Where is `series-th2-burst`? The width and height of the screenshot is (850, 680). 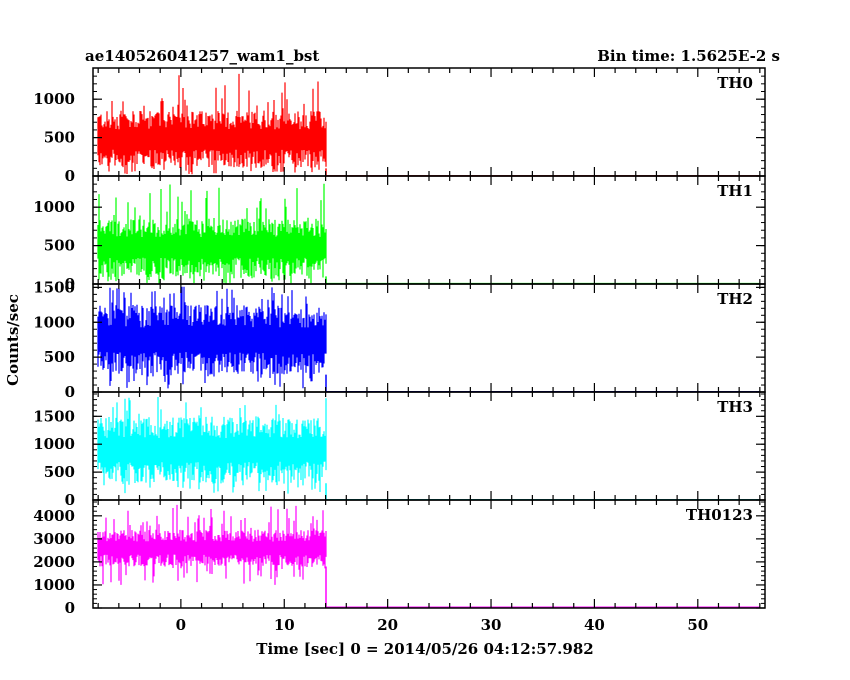
series-th2-burst is located at coordinates (212, 337).